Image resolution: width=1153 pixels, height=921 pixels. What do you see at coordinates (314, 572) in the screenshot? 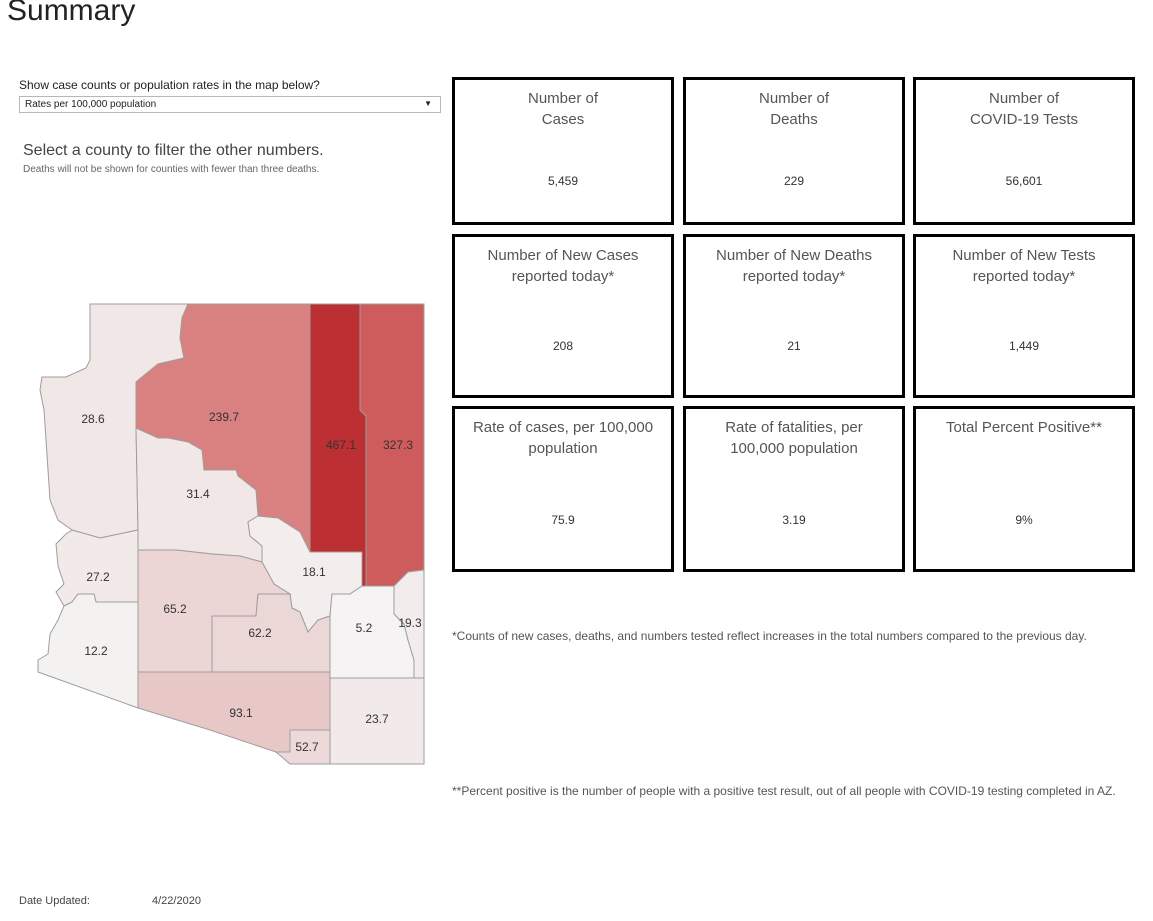
I see `county-value-gila: 18.1` at bounding box center [314, 572].